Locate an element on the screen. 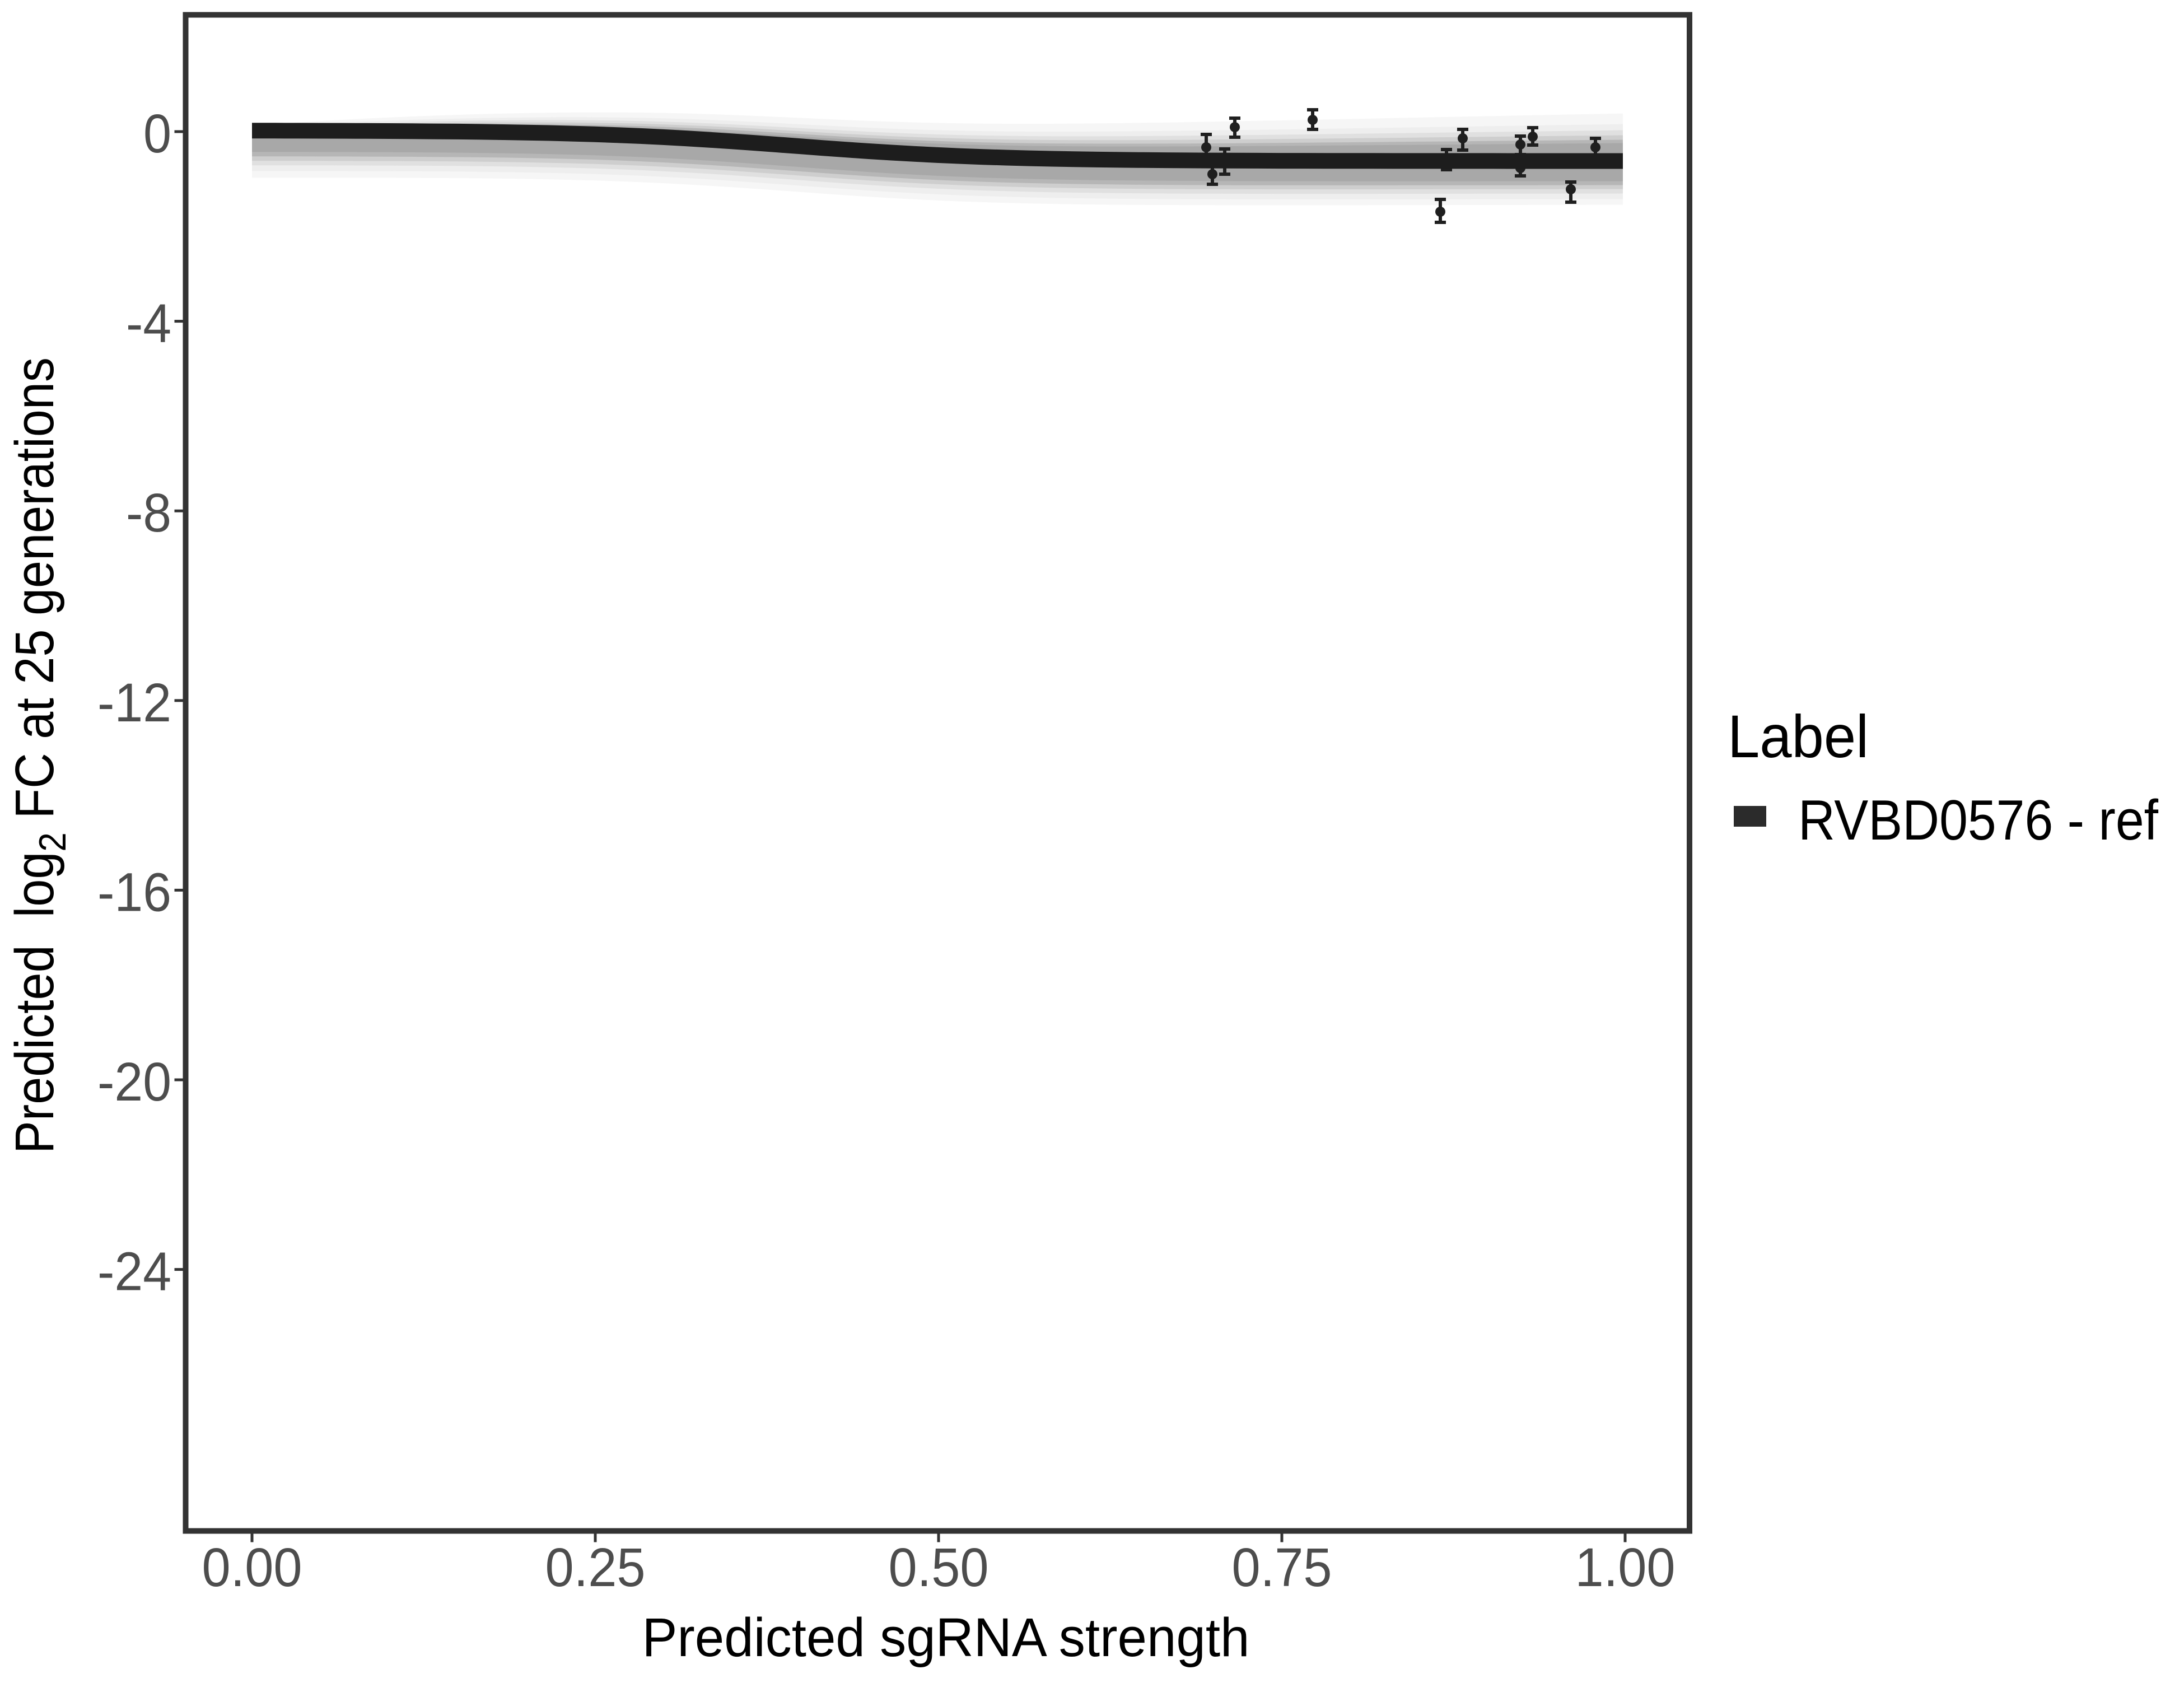  svg-text: -8 is located at coordinates (149, 512).